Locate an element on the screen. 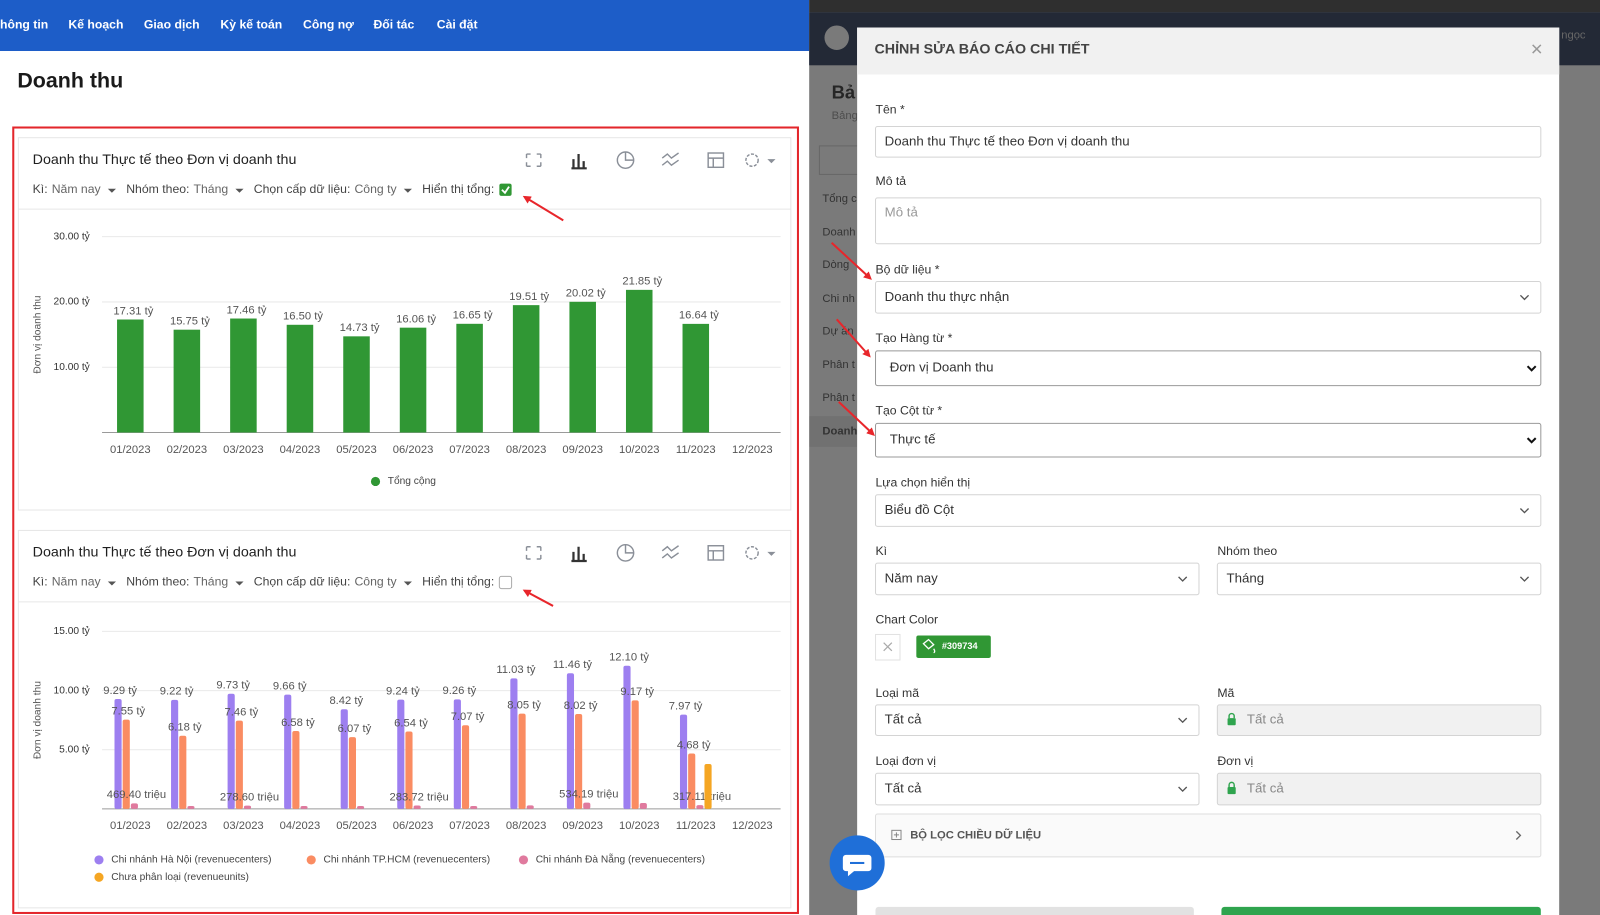  field-label: Bộ dữ liệu * is located at coordinates (908, 270).